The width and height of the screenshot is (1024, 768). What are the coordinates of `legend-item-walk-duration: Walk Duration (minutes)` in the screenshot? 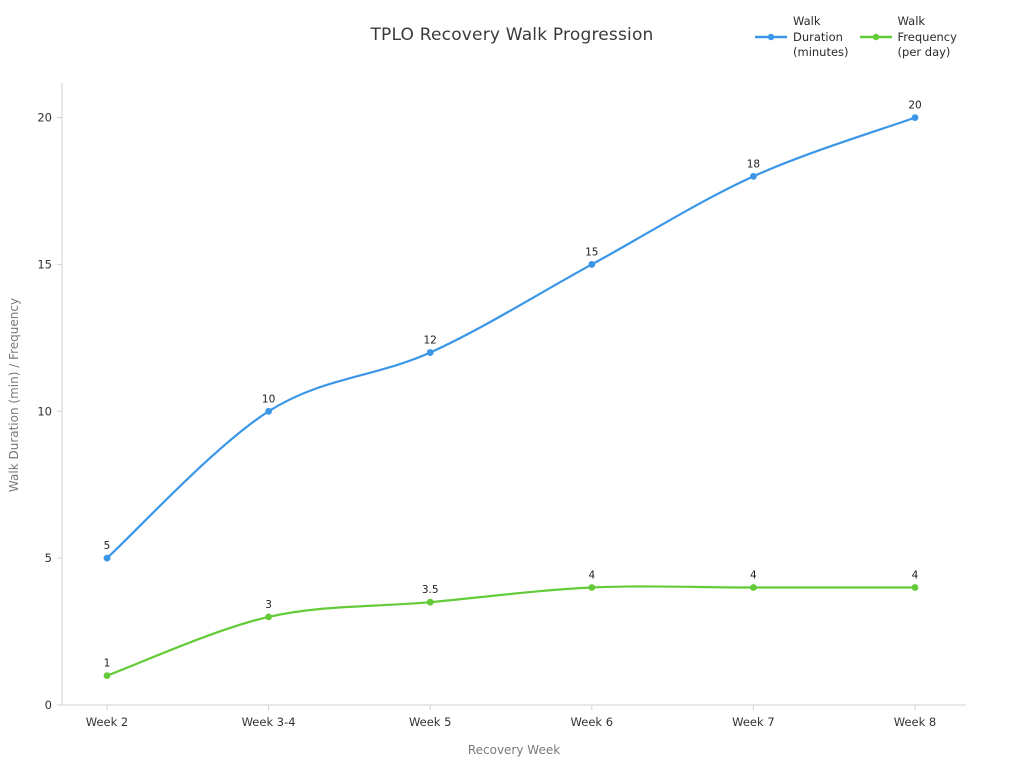 It's located at (801, 37).